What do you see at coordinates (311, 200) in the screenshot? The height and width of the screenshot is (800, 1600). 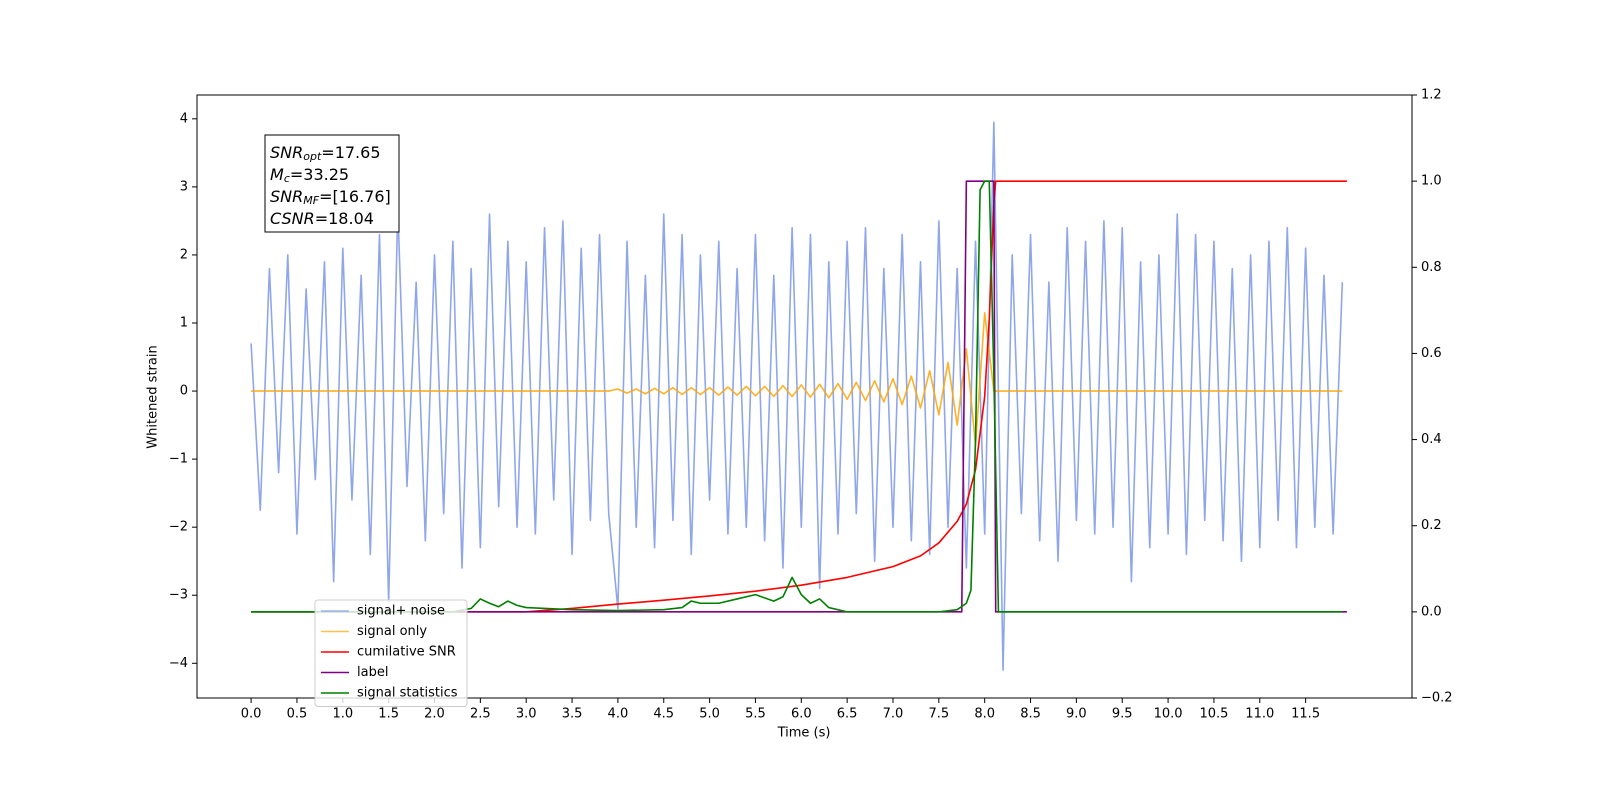 I see `annotation-subscript: MF` at bounding box center [311, 200].